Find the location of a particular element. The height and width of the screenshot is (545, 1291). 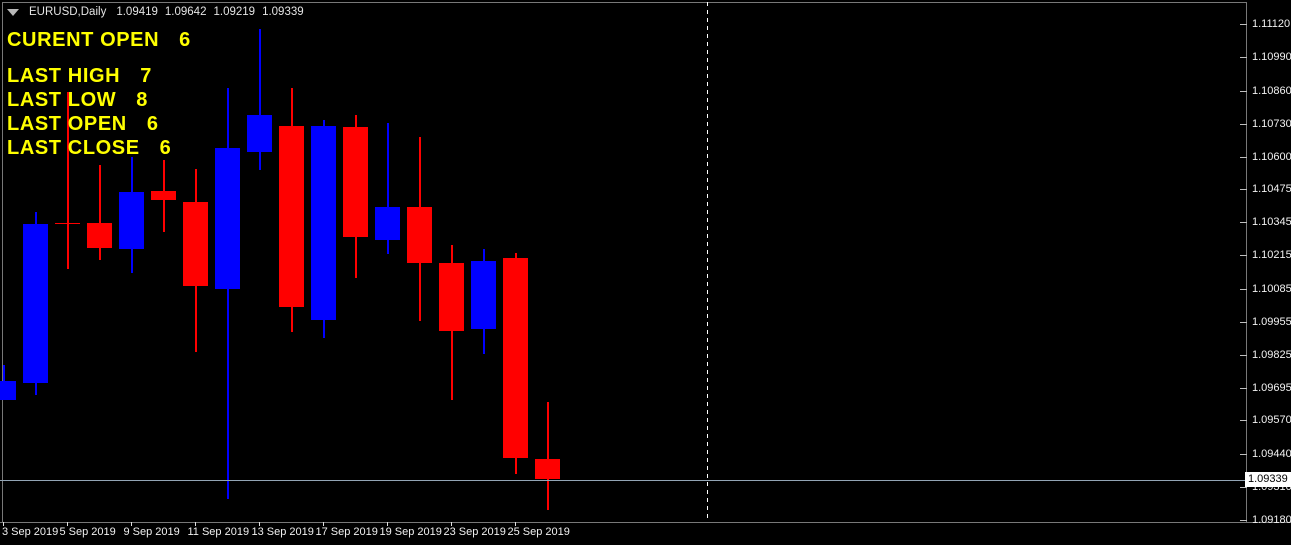

indicator-overlay-line: LAST OPEN 6 is located at coordinates (83, 124).